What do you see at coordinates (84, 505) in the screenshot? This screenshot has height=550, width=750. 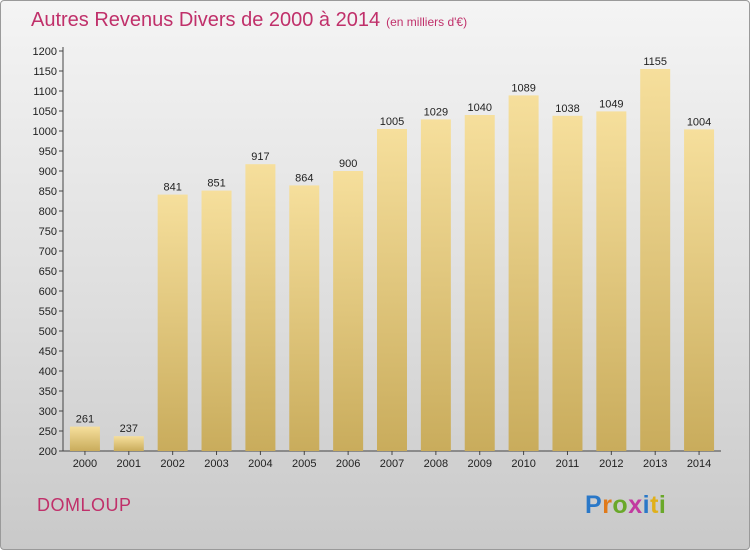 I see `commune-name: DOMLOUP` at bounding box center [84, 505].